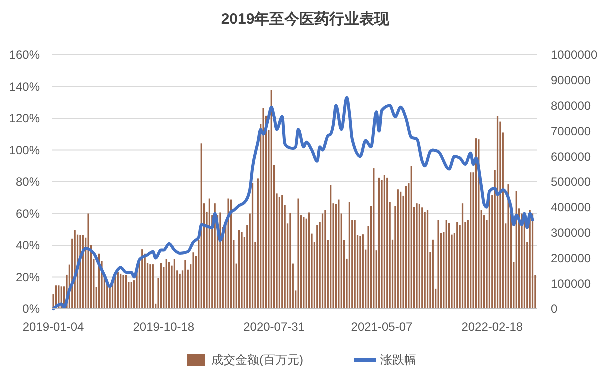 This screenshot has height=382, width=611. What do you see at coordinates (571, 233) in the screenshot?
I see `y2-tick-label: 300000` at bounding box center [571, 233].